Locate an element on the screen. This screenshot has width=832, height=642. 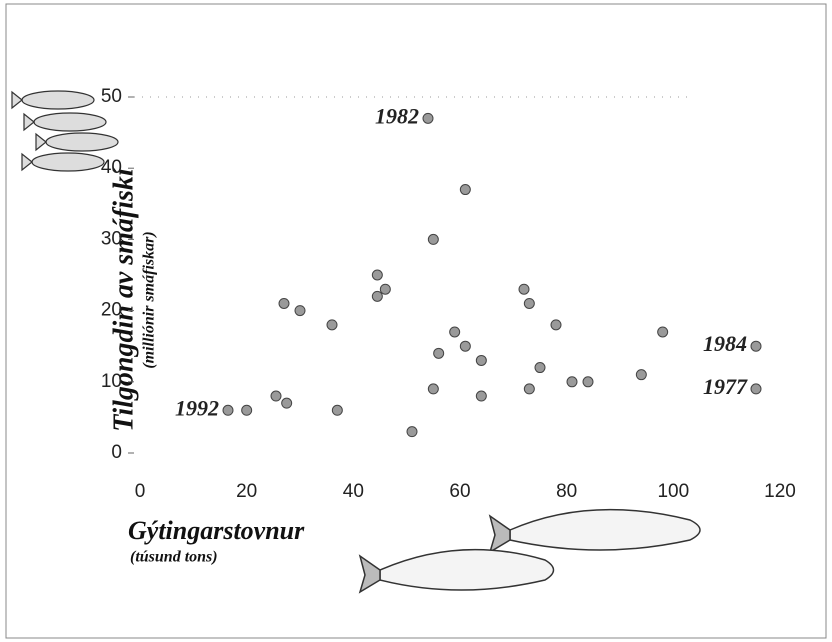
x-subtitle: (túsund tons) is located at coordinates (174, 557).